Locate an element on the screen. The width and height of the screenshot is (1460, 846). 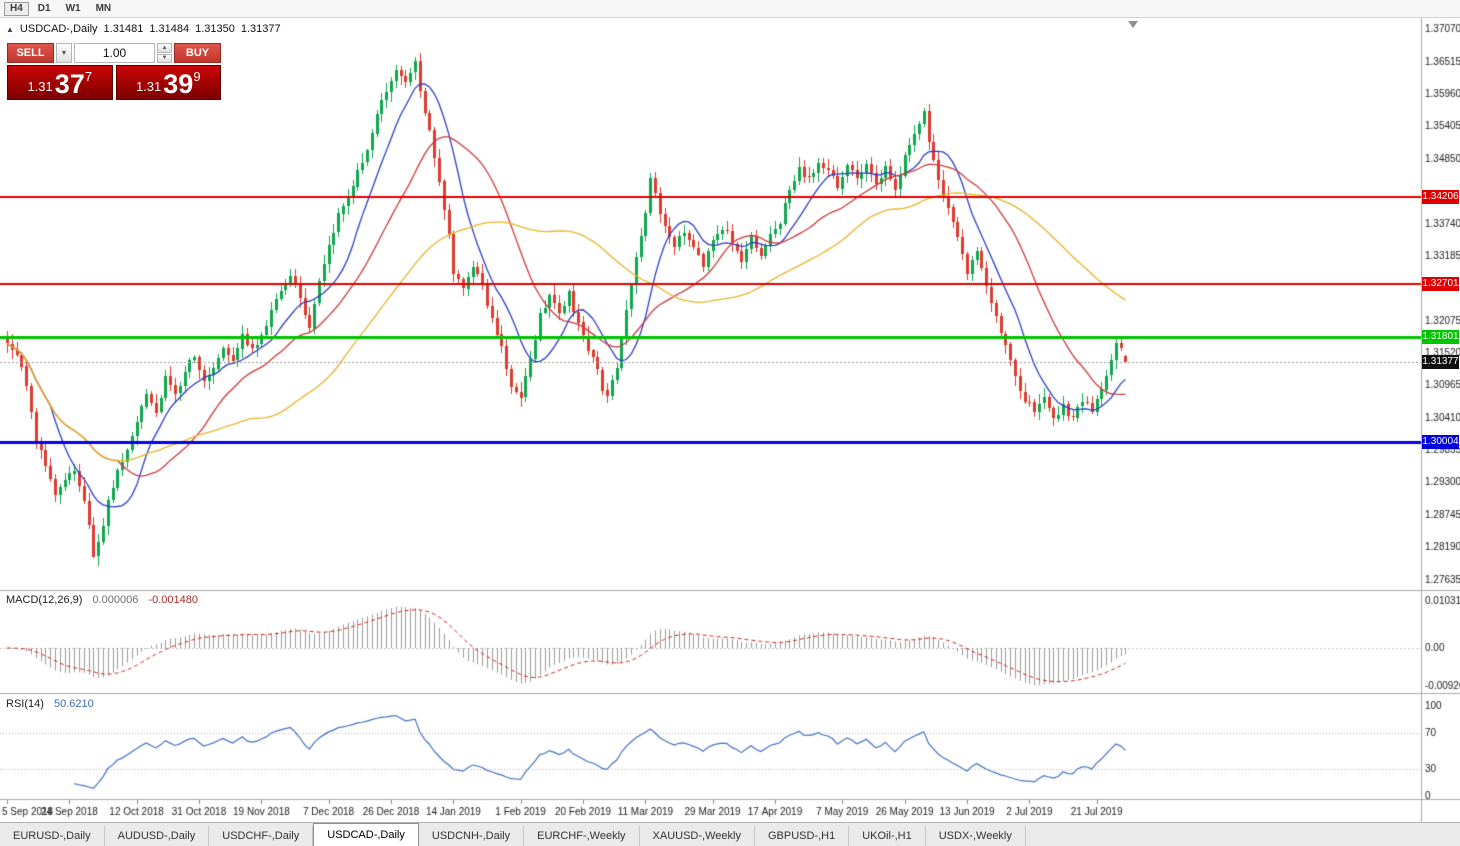
volume-increase-button: ▲ is located at coordinates (164, 48).